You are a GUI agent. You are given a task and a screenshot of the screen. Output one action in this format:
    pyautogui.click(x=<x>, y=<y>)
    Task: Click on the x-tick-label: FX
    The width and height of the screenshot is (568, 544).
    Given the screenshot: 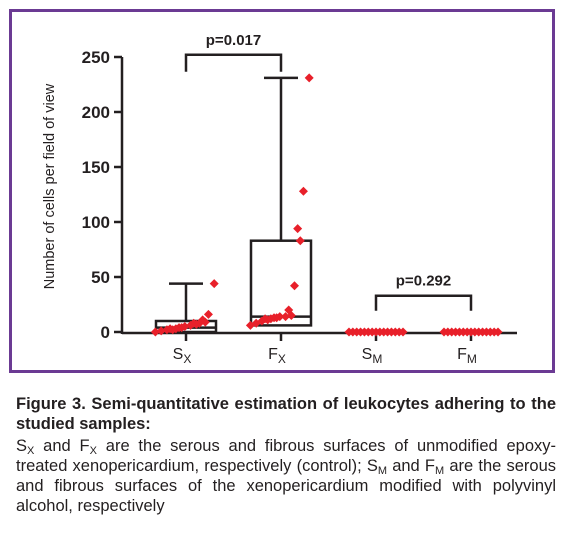 What is the action you would take?
    pyautogui.click(x=277, y=356)
    